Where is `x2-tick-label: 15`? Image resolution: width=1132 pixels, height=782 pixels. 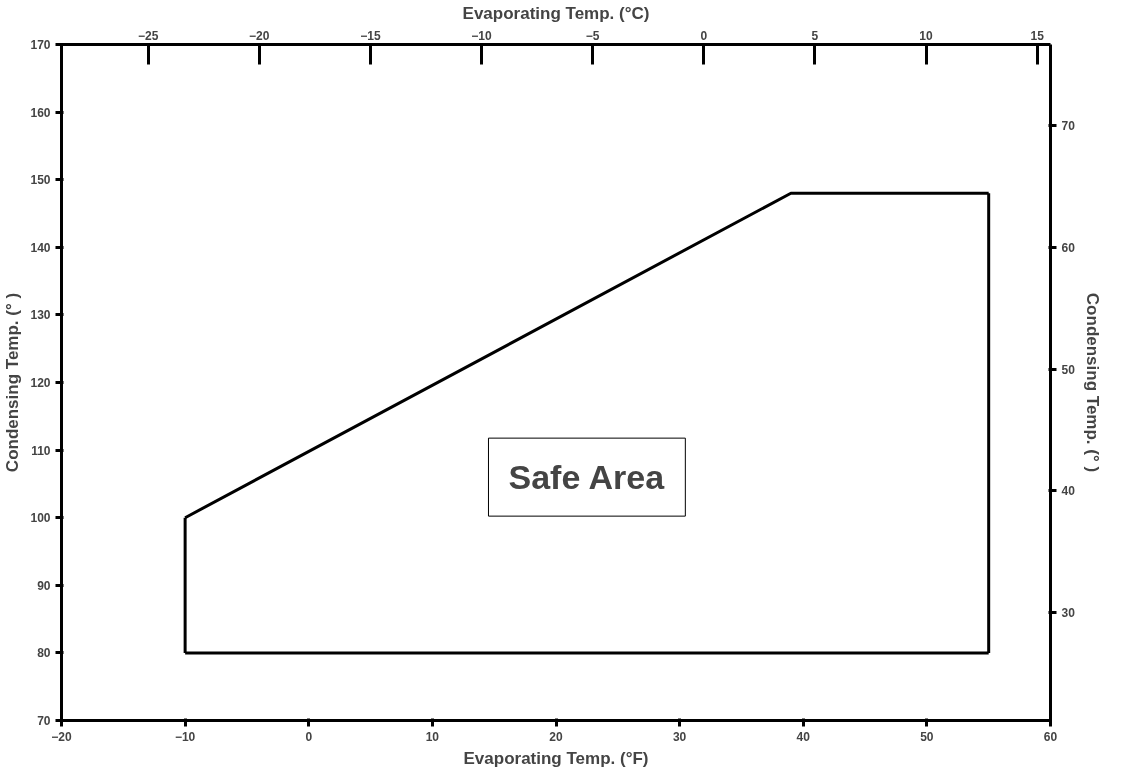 x2-tick-label: 15 is located at coordinates (1037, 35).